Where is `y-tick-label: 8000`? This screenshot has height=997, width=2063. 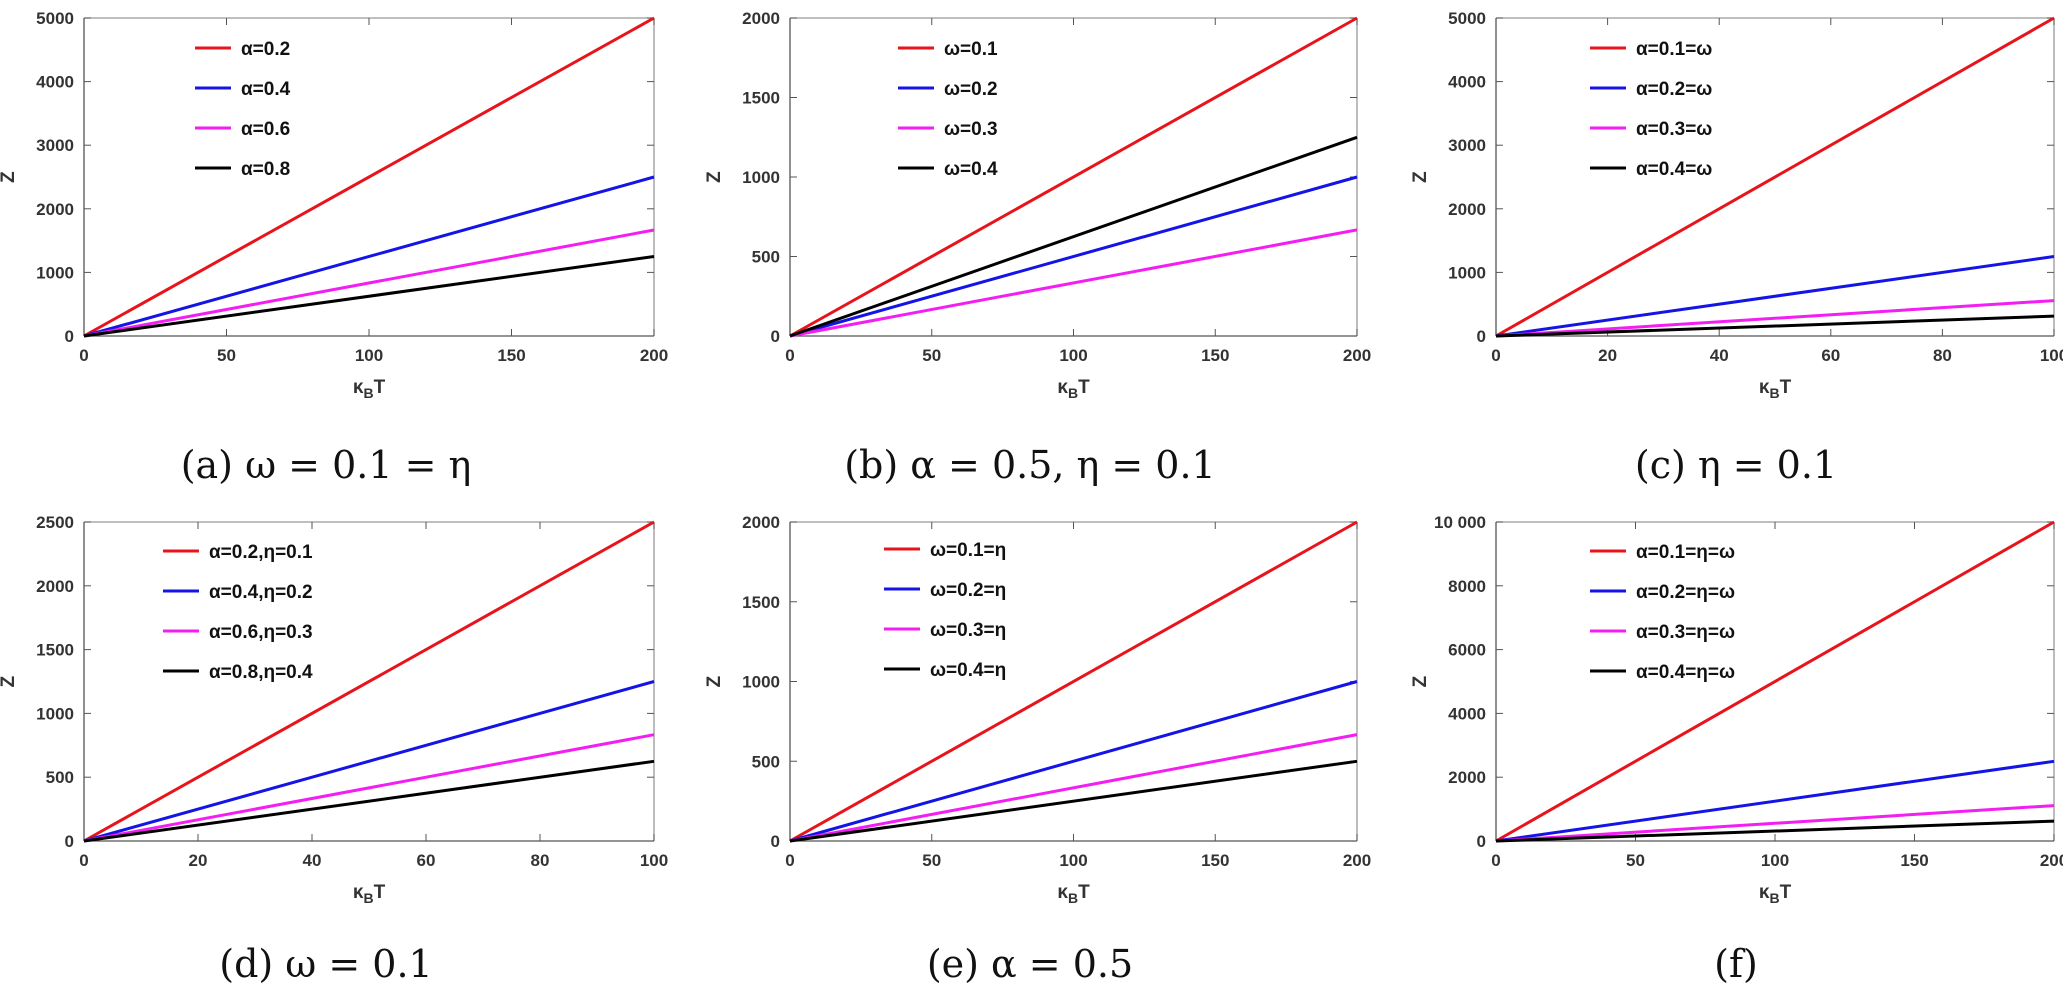 y-tick-label: 8000 is located at coordinates (1467, 586).